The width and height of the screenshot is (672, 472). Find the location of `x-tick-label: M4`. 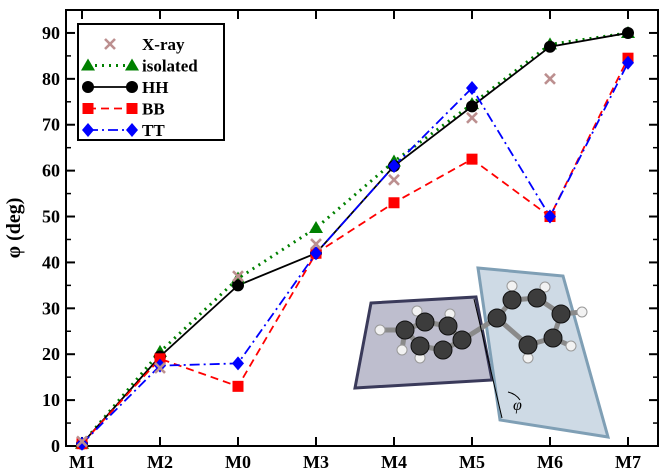

x-tick-label: M4 is located at coordinates (394, 462).